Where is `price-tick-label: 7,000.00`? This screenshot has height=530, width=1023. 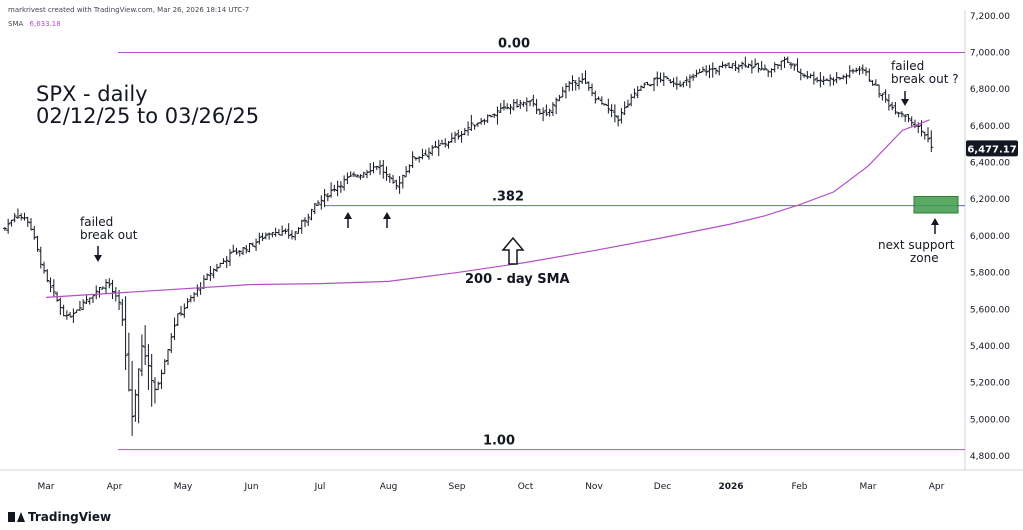
price-tick-label: 7,000.00 is located at coordinates (990, 54).